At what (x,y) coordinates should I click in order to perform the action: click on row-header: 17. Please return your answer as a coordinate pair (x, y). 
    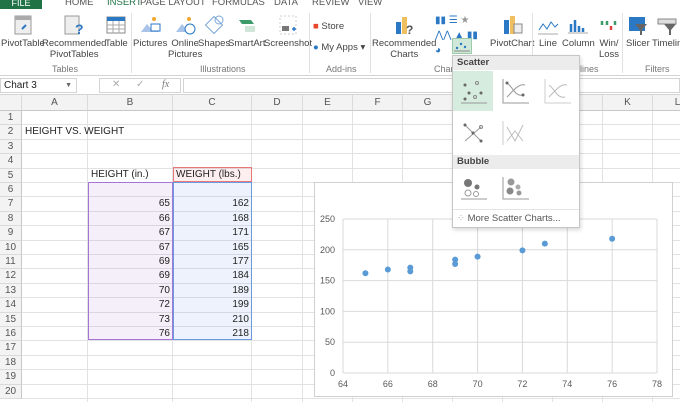
    Looking at the image, I should click on (11, 348).